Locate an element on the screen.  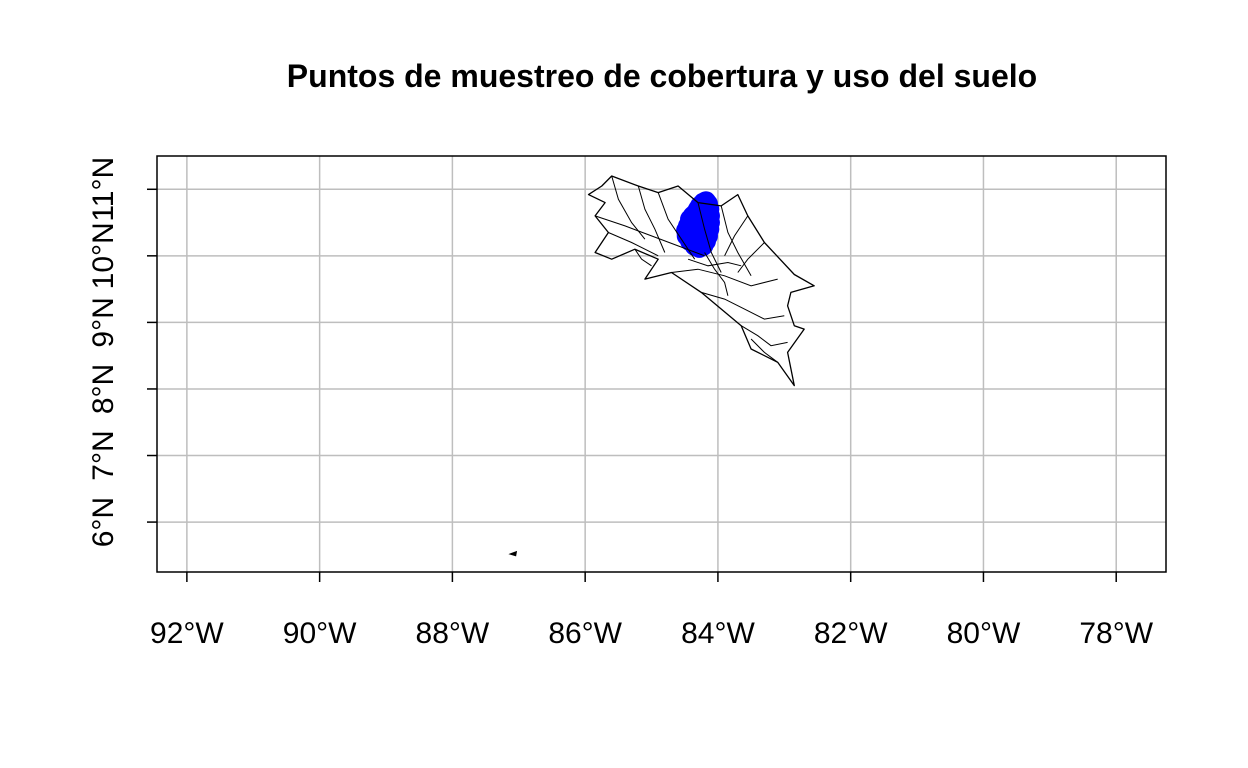
x-axis: 92°W 90°W 88°W 86°W 84°W 82°W 80°W 78°W is located at coordinates (652, 611).